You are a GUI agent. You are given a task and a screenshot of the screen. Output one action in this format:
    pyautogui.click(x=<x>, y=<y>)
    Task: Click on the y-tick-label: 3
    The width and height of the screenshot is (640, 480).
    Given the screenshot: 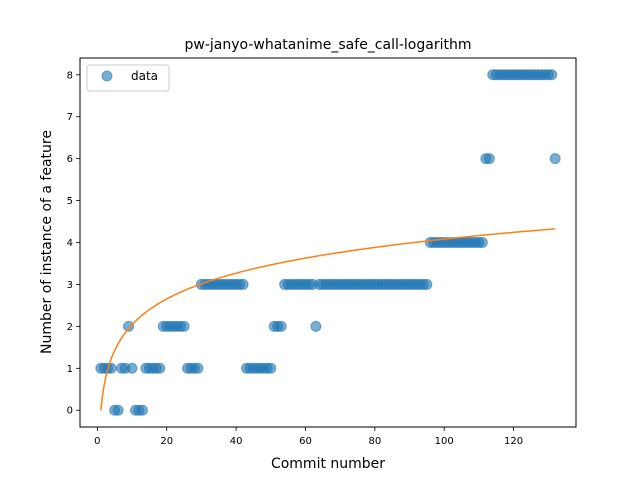 What is the action you would take?
    pyautogui.click(x=70, y=285)
    